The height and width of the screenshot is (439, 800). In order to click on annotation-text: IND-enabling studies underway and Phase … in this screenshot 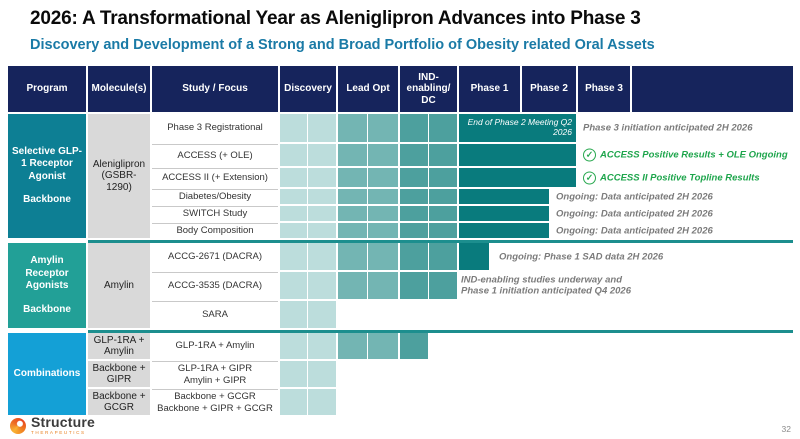, I will do `click(546, 285)`.